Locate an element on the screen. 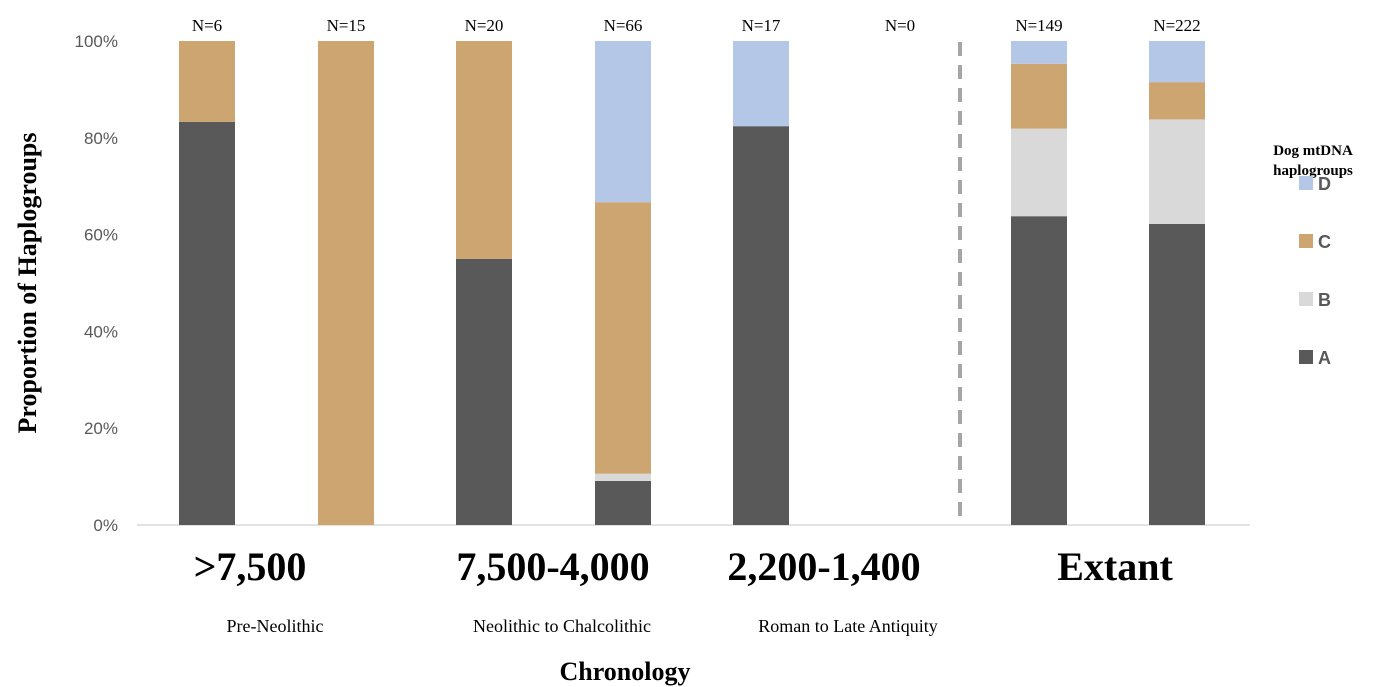  legend-title-line2: haplogroups is located at coordinates (1313, 171).